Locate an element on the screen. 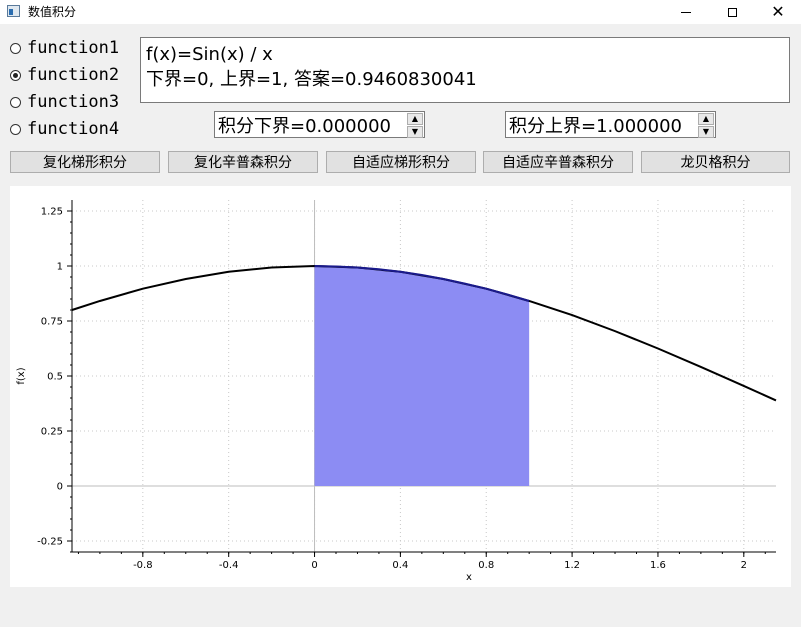 The height and width of the screenshot is (627, 801). romberg-button: 龙贝格积分 is located at coordinates (715, 162).